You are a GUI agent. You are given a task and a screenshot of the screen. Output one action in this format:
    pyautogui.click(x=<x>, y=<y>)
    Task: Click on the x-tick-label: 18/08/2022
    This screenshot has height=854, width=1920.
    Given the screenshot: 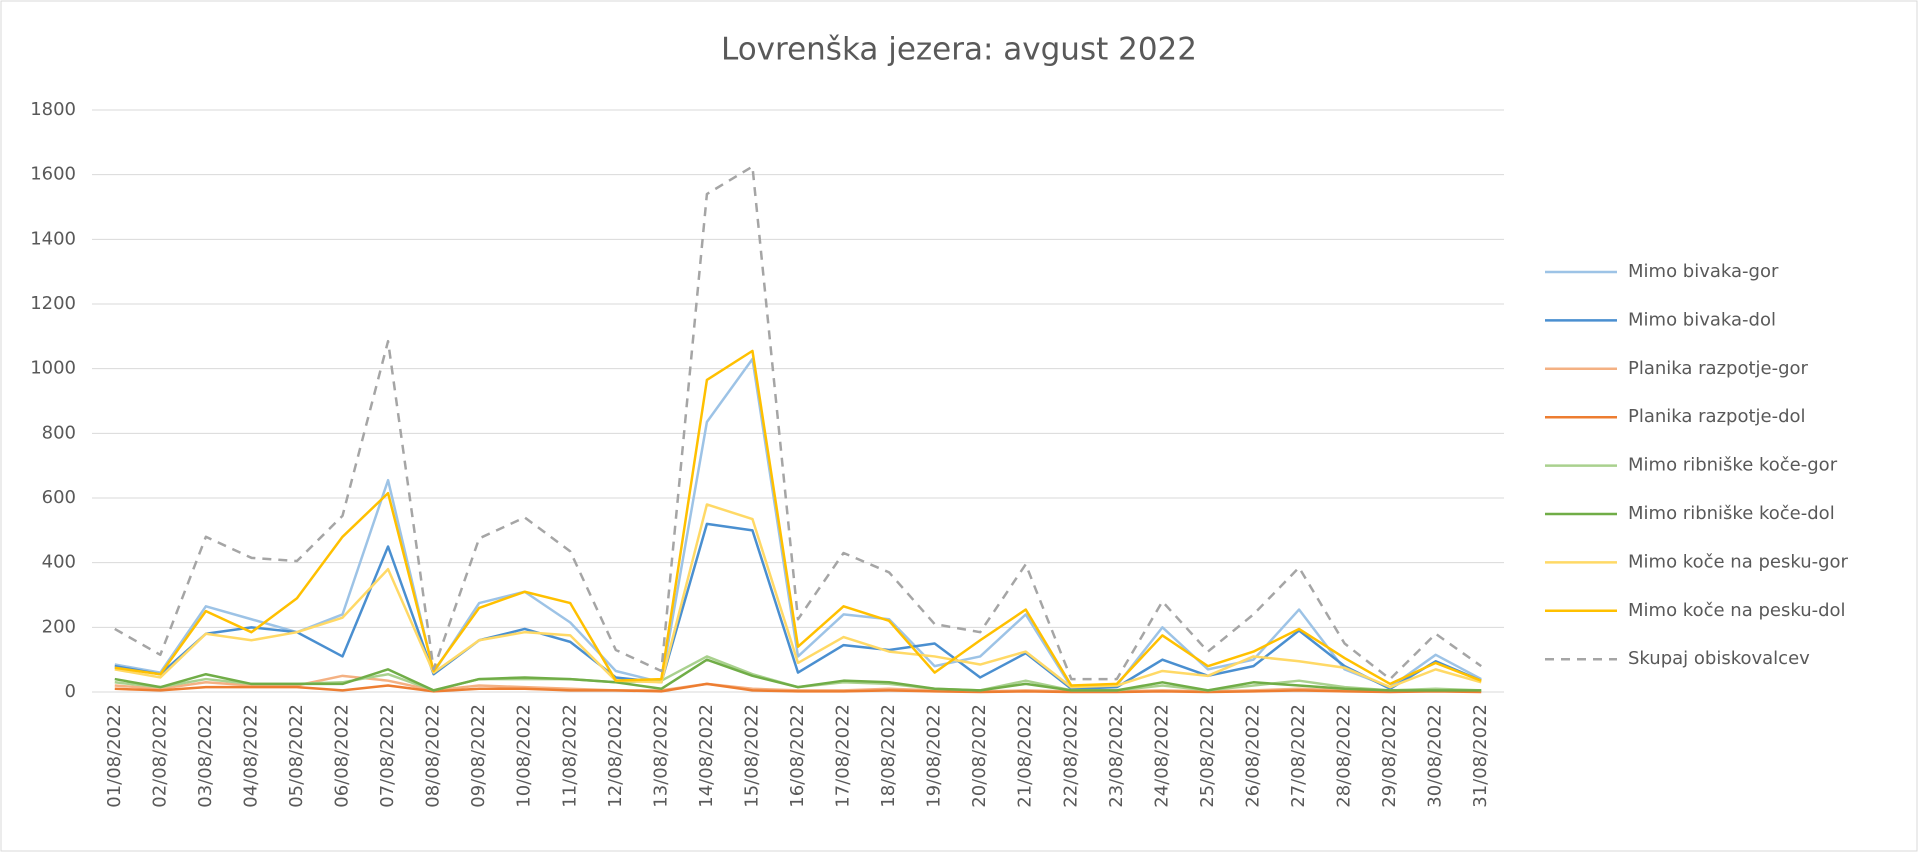 What is the action you would take?
    pyautogui.click(x=888, y=756)
    